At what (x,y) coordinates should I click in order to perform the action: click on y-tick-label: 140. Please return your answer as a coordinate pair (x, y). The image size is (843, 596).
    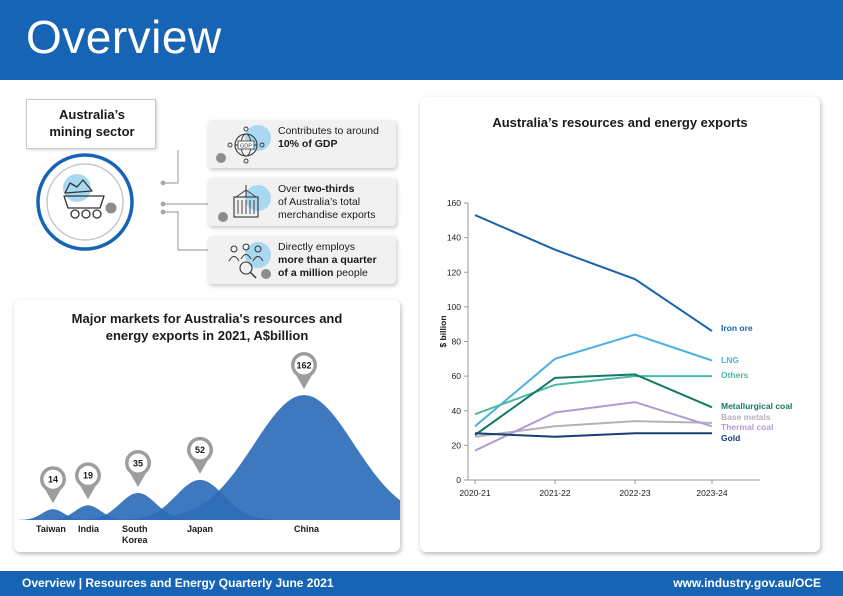
    Looking at the image, I should click on (454, 238).